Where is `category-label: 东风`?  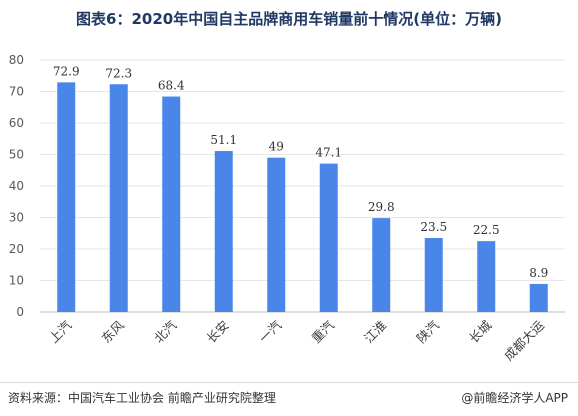 category-label: 东风 is located at coordinates (113, 331).